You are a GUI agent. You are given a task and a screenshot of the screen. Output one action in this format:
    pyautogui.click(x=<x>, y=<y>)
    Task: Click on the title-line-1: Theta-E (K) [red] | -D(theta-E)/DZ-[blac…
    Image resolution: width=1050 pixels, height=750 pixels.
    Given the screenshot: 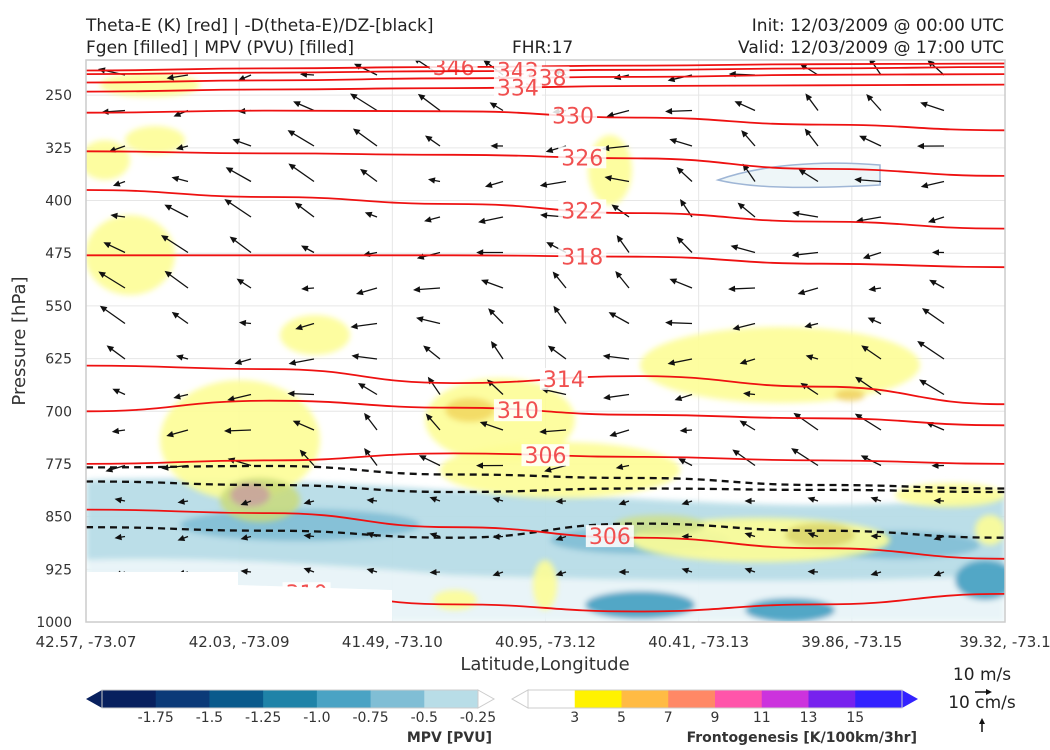 What is the action you would take?
    pyautogui.click(x=260, y=26)
    